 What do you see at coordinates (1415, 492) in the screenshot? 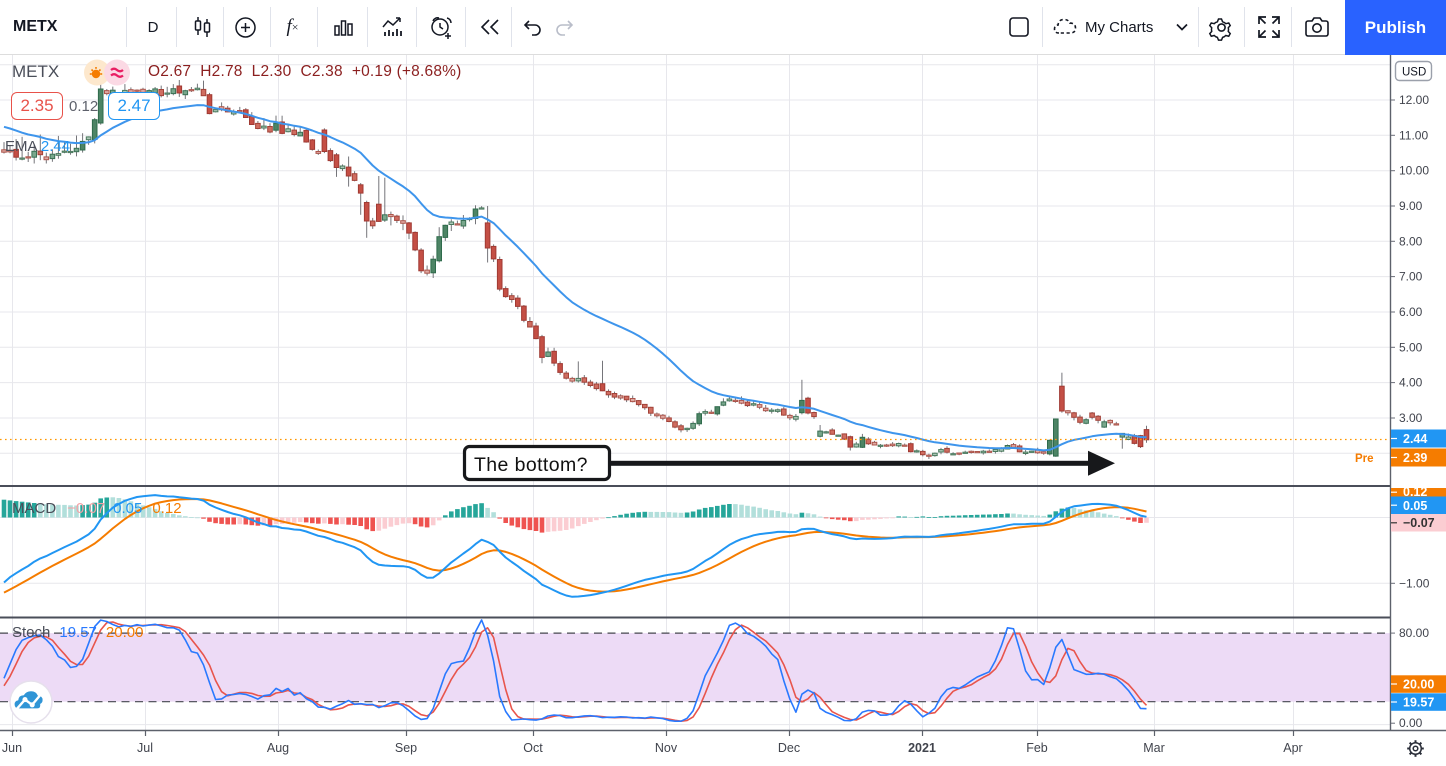
I see `svg-text: 0.12` at bounding box center [1415, 492].